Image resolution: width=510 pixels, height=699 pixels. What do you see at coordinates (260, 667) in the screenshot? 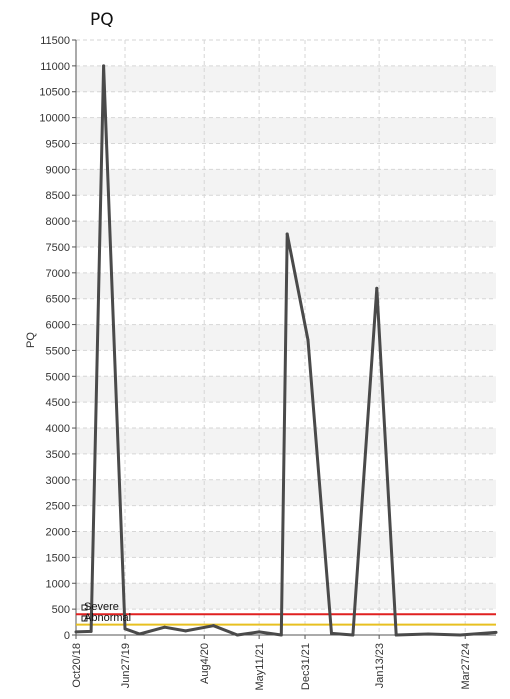
I see `x-tick-label: May11/21` at bounding box center [260, 667].